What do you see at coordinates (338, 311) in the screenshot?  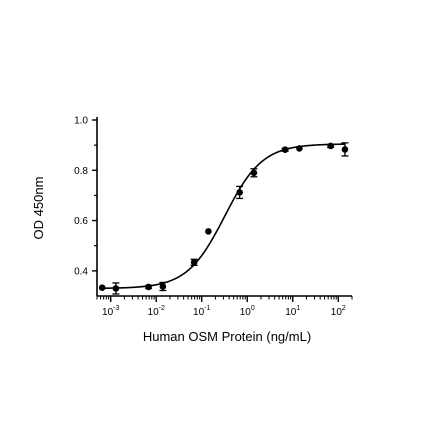 I see `x-tick-label: 10²` at bounding box center [338, 311].